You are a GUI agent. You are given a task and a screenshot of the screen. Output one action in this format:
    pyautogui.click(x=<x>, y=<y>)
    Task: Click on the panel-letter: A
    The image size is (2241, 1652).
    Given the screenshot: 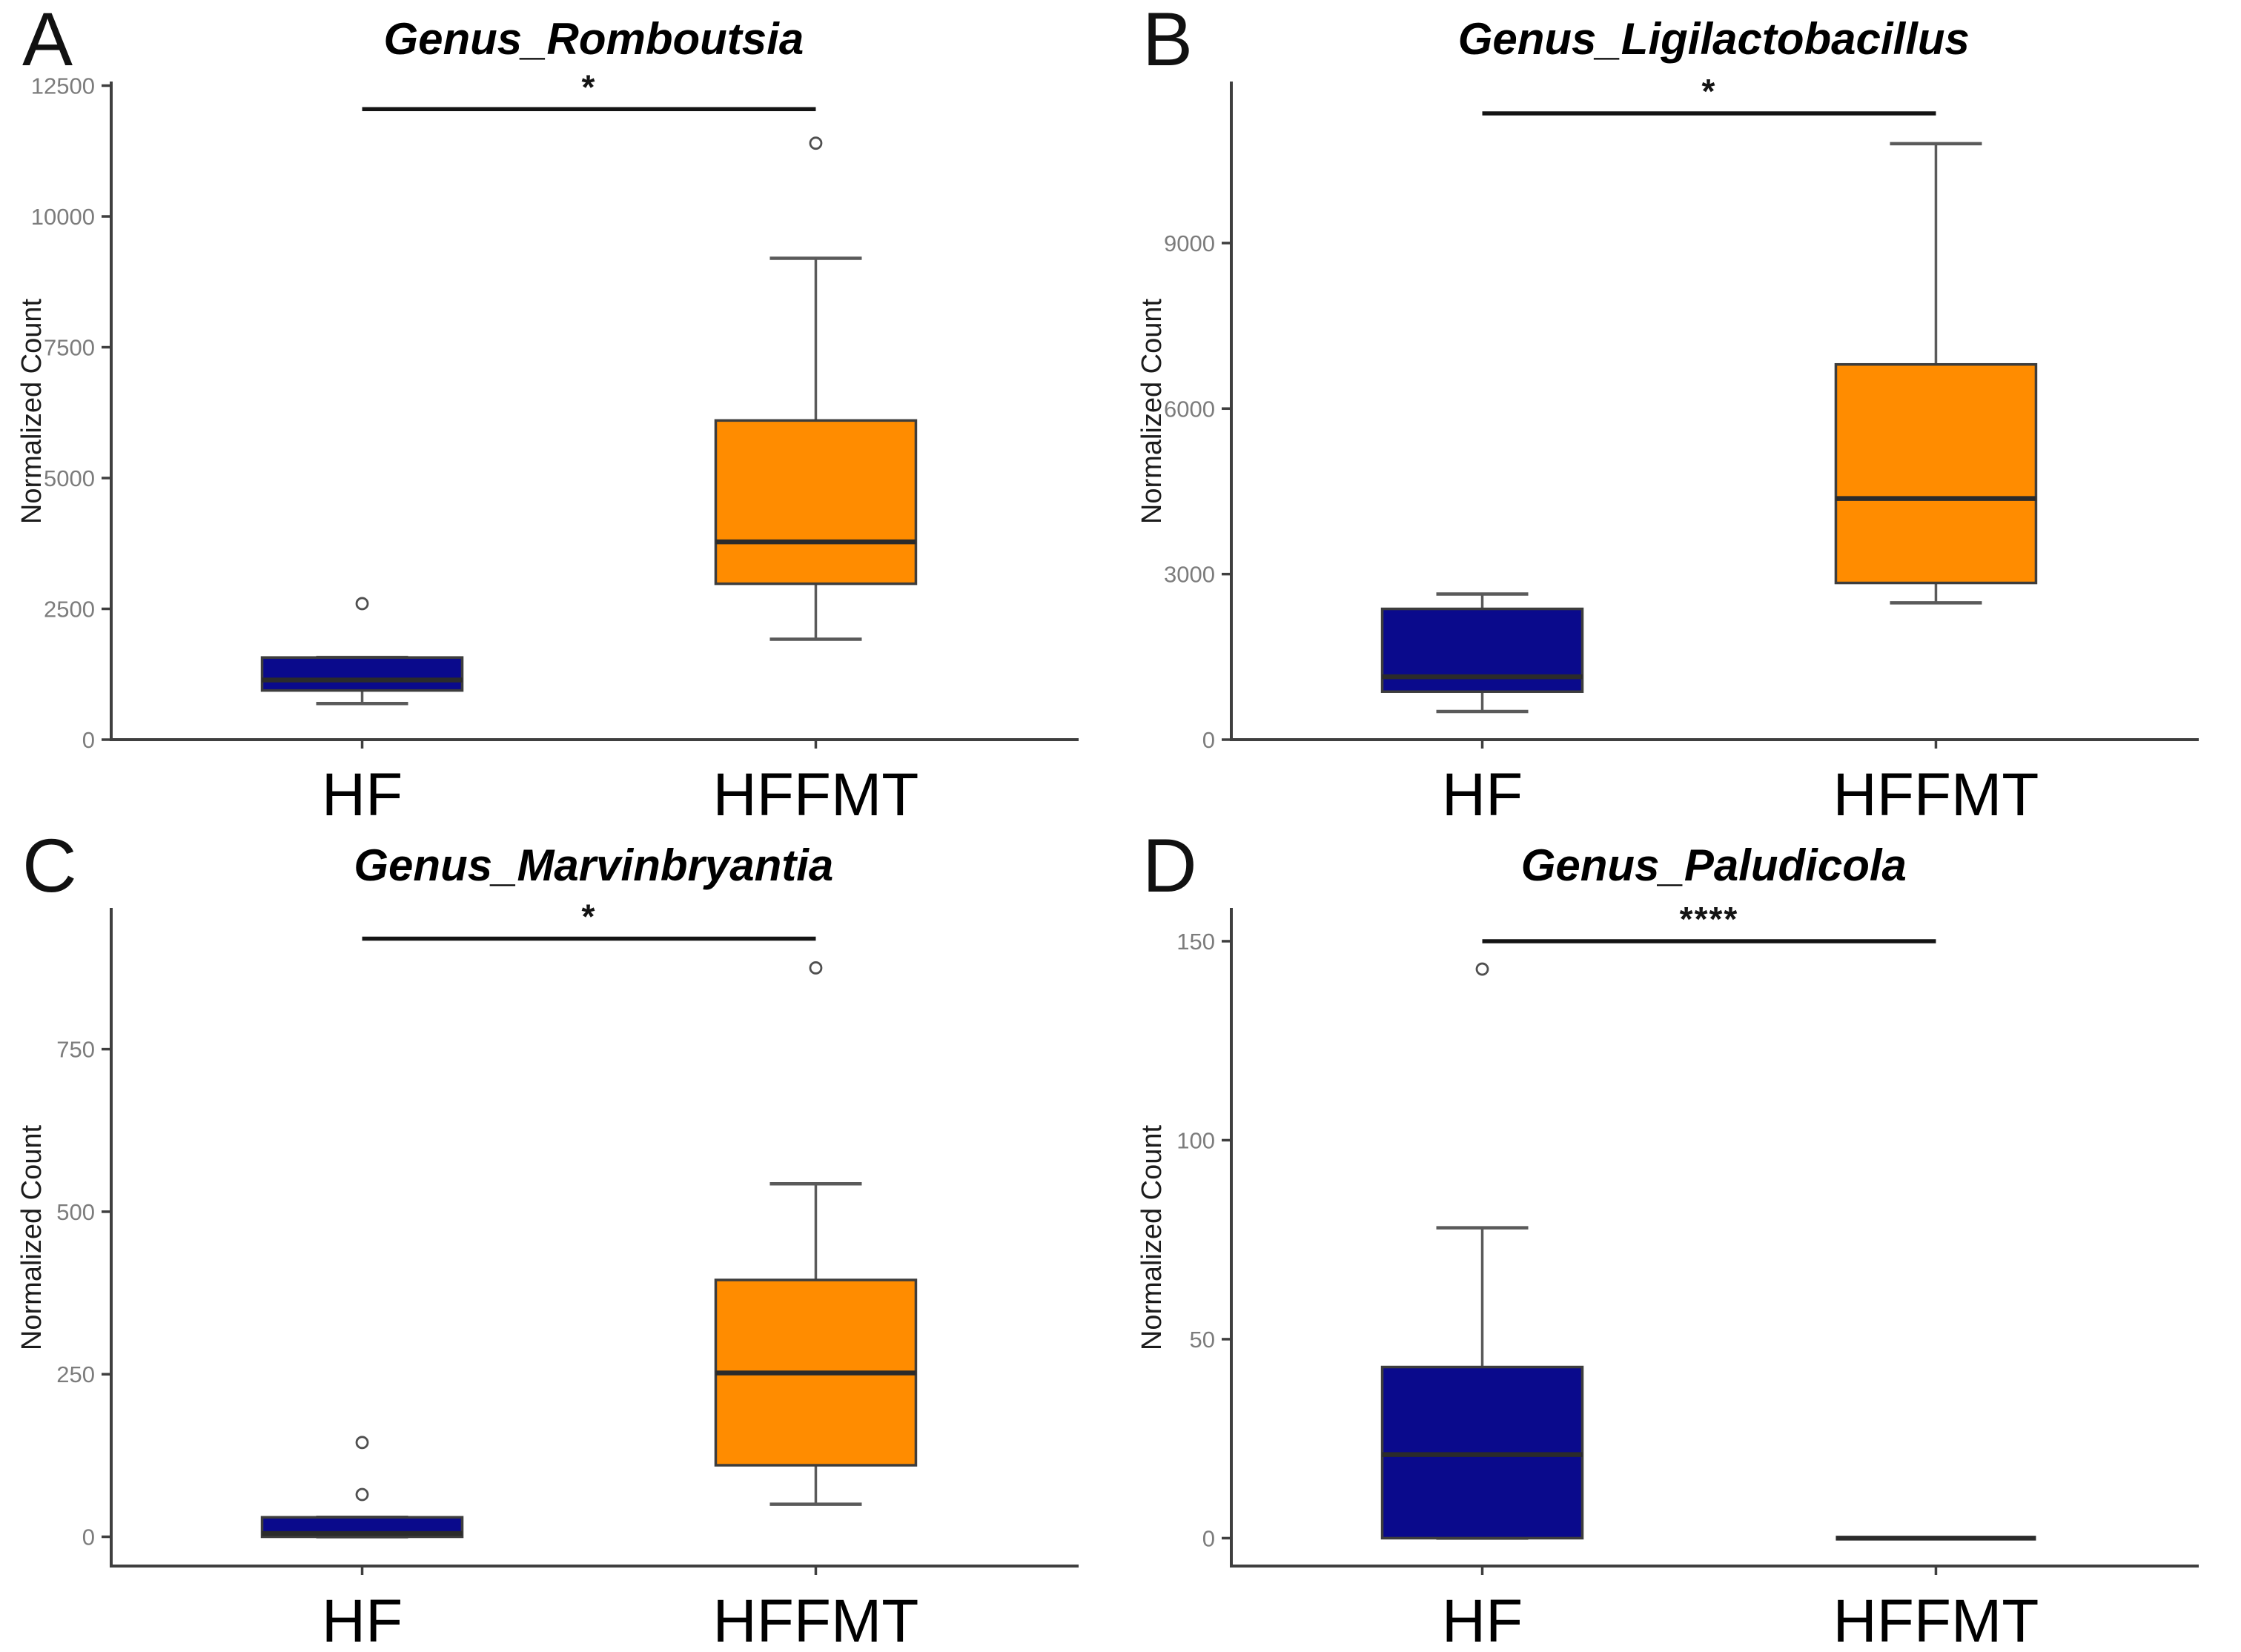 What is the action you would take?
    pyautogui.click(x=48, y=41)
    